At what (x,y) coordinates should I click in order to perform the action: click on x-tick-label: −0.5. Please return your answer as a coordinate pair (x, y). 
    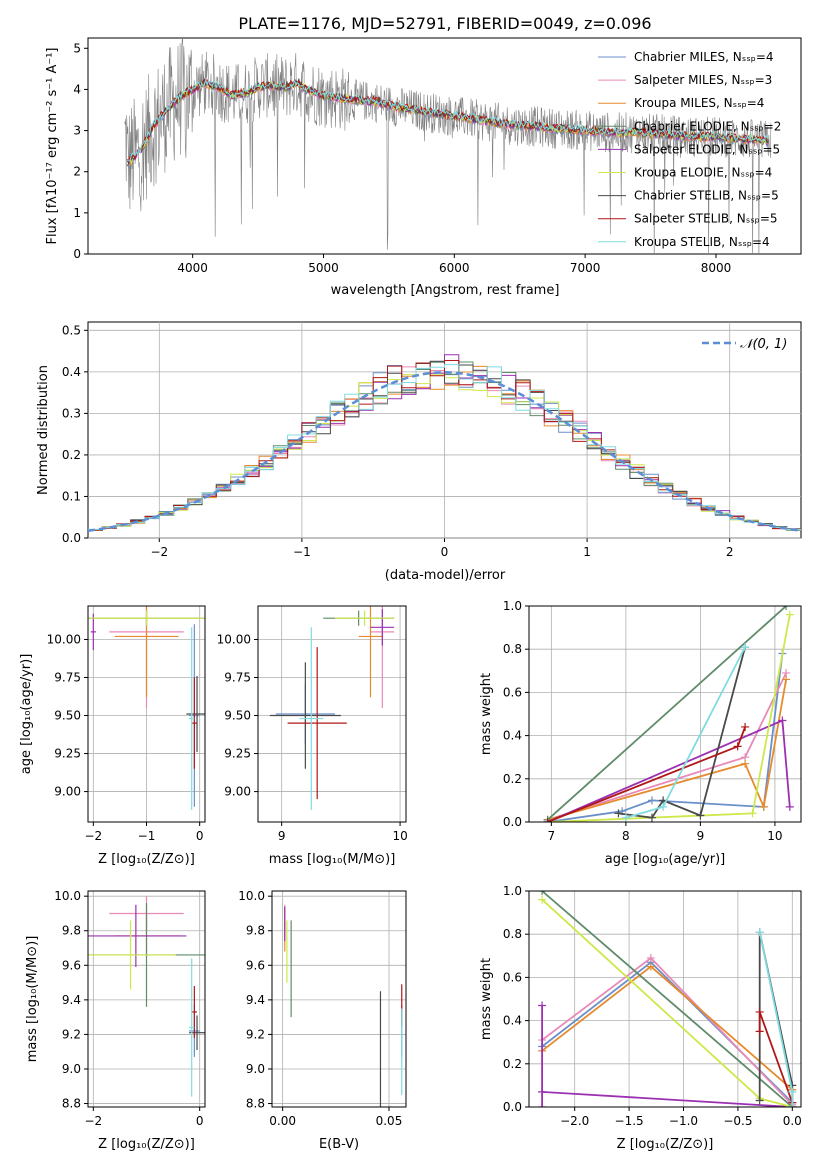
    Looking at the image, I should click on (737, 1121).